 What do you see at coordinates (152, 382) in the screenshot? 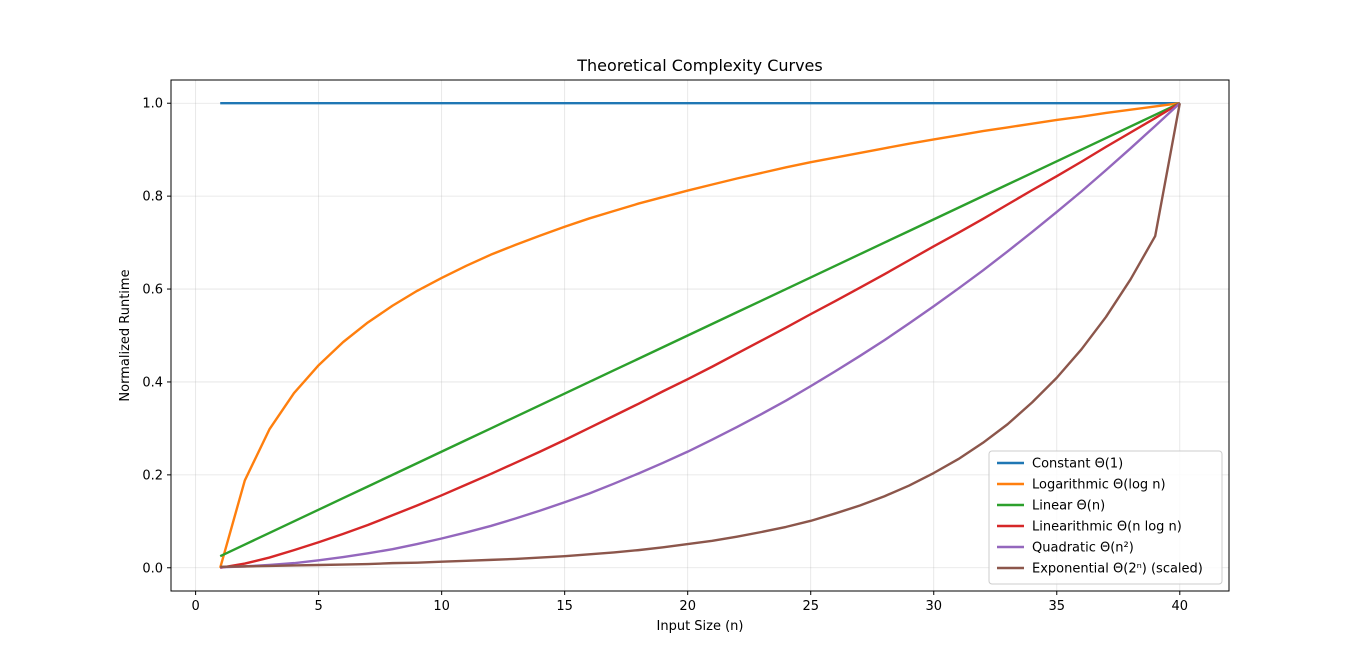
I see `y-tick-label: 0.4` at bounding box center [152, 382].